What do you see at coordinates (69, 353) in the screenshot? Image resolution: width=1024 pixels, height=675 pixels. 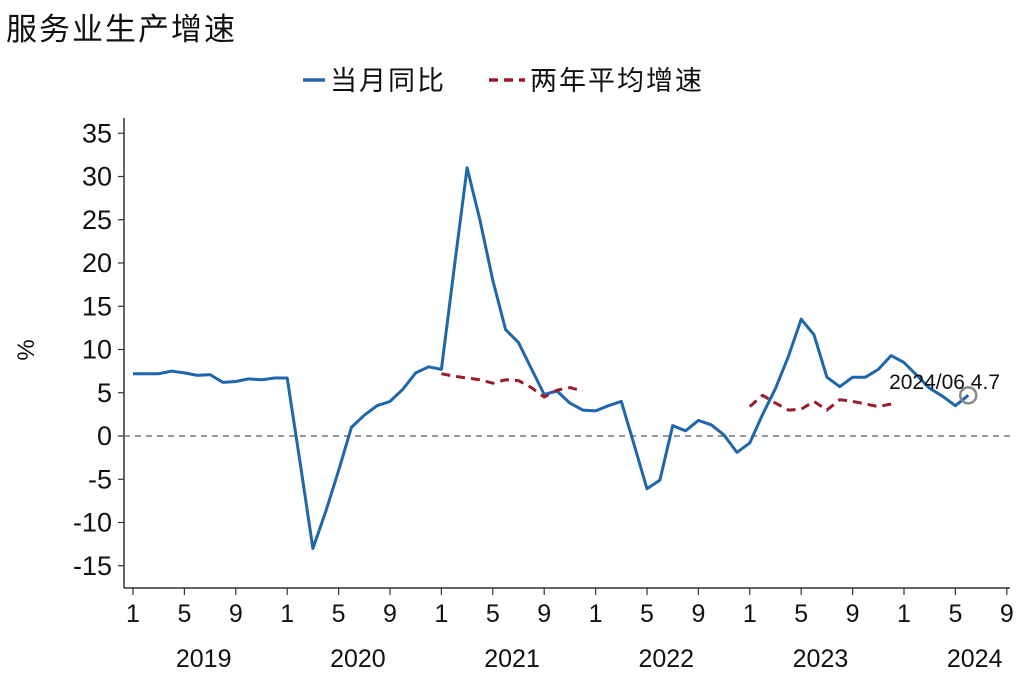 I see `y-axis: 35 30 25 20 15 10 5 0 -5 -10 -15%` at bounding box center [69, 353].